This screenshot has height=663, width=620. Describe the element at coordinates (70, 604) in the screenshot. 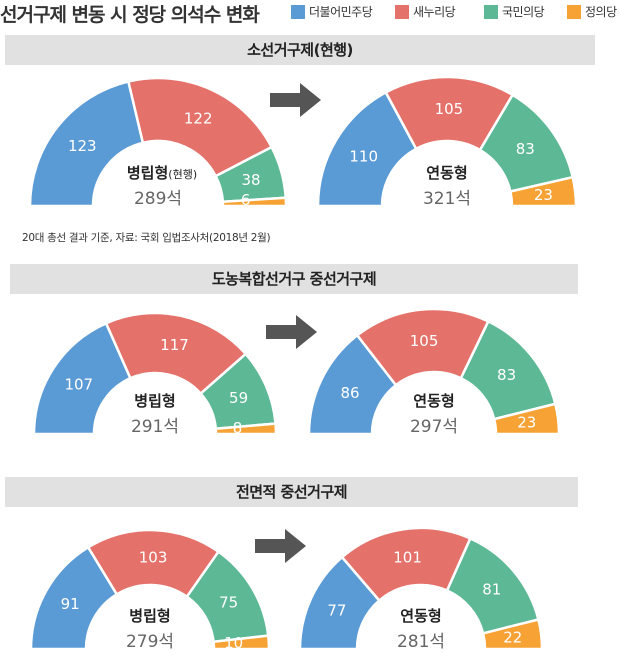

I see `slice-value-democratic: 91` at that location.